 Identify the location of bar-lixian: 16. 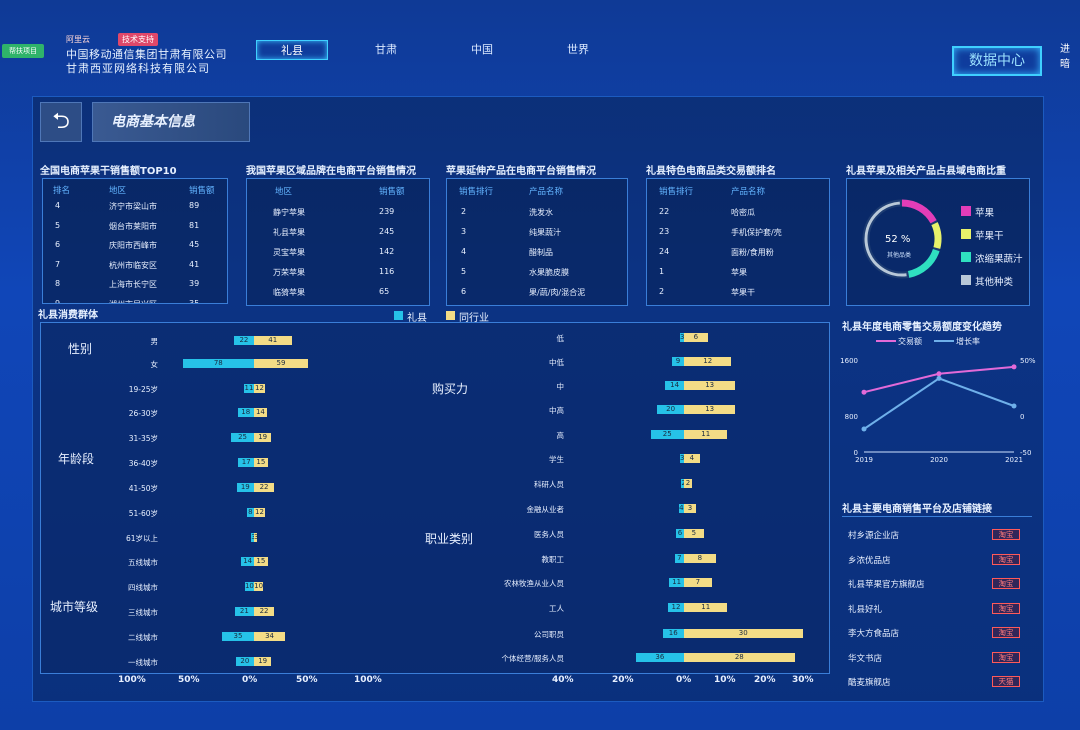
(673, 633).